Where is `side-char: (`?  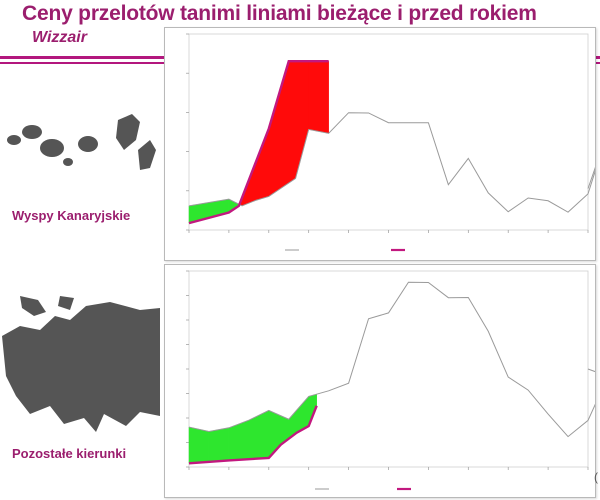 side-char: ( is located at coordinates (596, 477).